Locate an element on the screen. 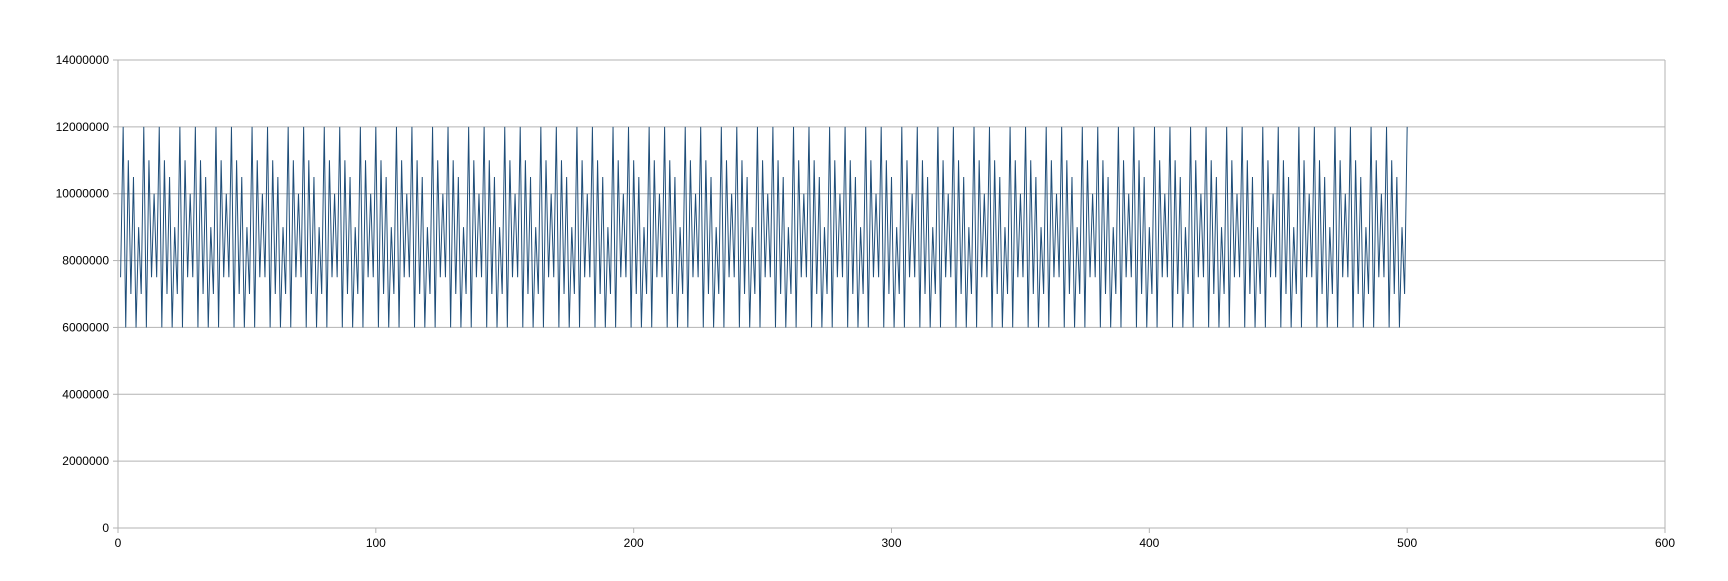 The height and width of the screenshot is (581, 1728). x-tick-label: 100 is located at coordinates (376, 543).